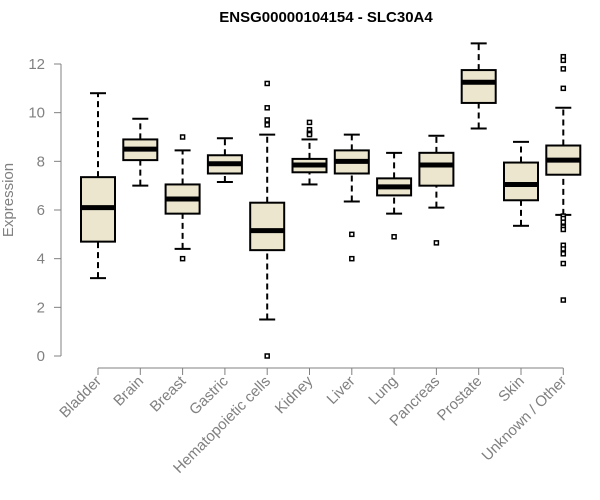 This screenshot has height=500, width=600. I want to click on x-tick-label: Lung, so click(383, 391).